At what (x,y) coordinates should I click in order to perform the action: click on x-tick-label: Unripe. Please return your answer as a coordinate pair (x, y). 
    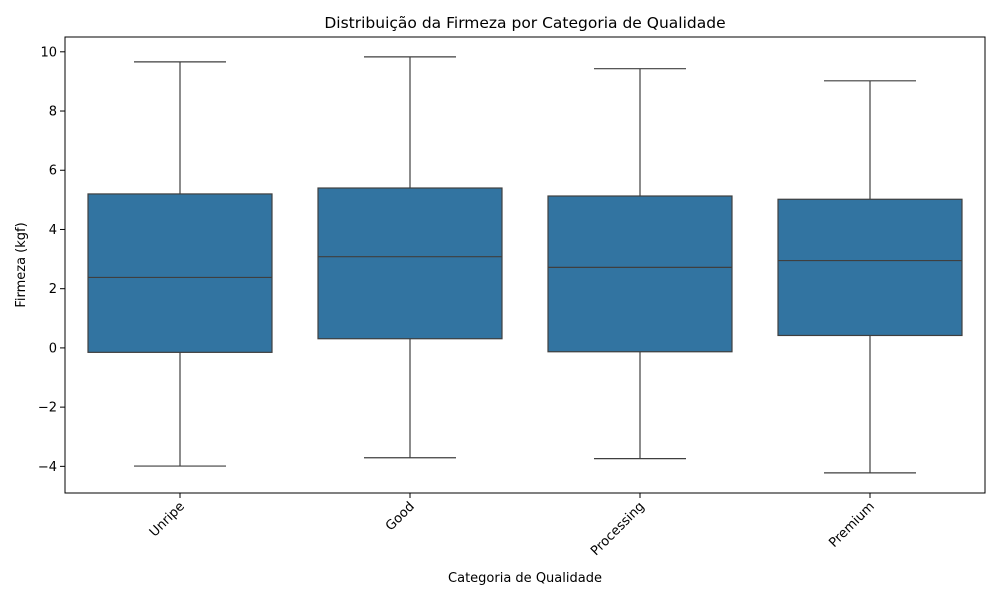
    Looking at the image, I should click on (167, 519).